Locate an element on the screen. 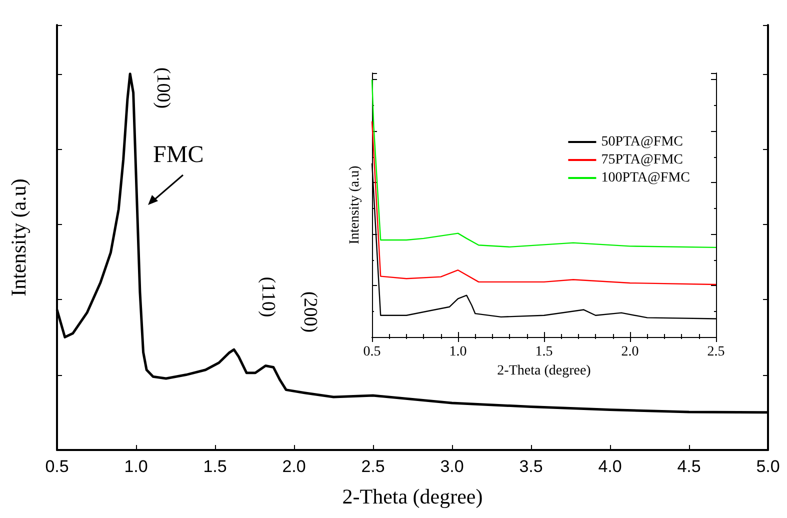  legend-label: 50PTA@FMC is located at coordinates (642, 142).